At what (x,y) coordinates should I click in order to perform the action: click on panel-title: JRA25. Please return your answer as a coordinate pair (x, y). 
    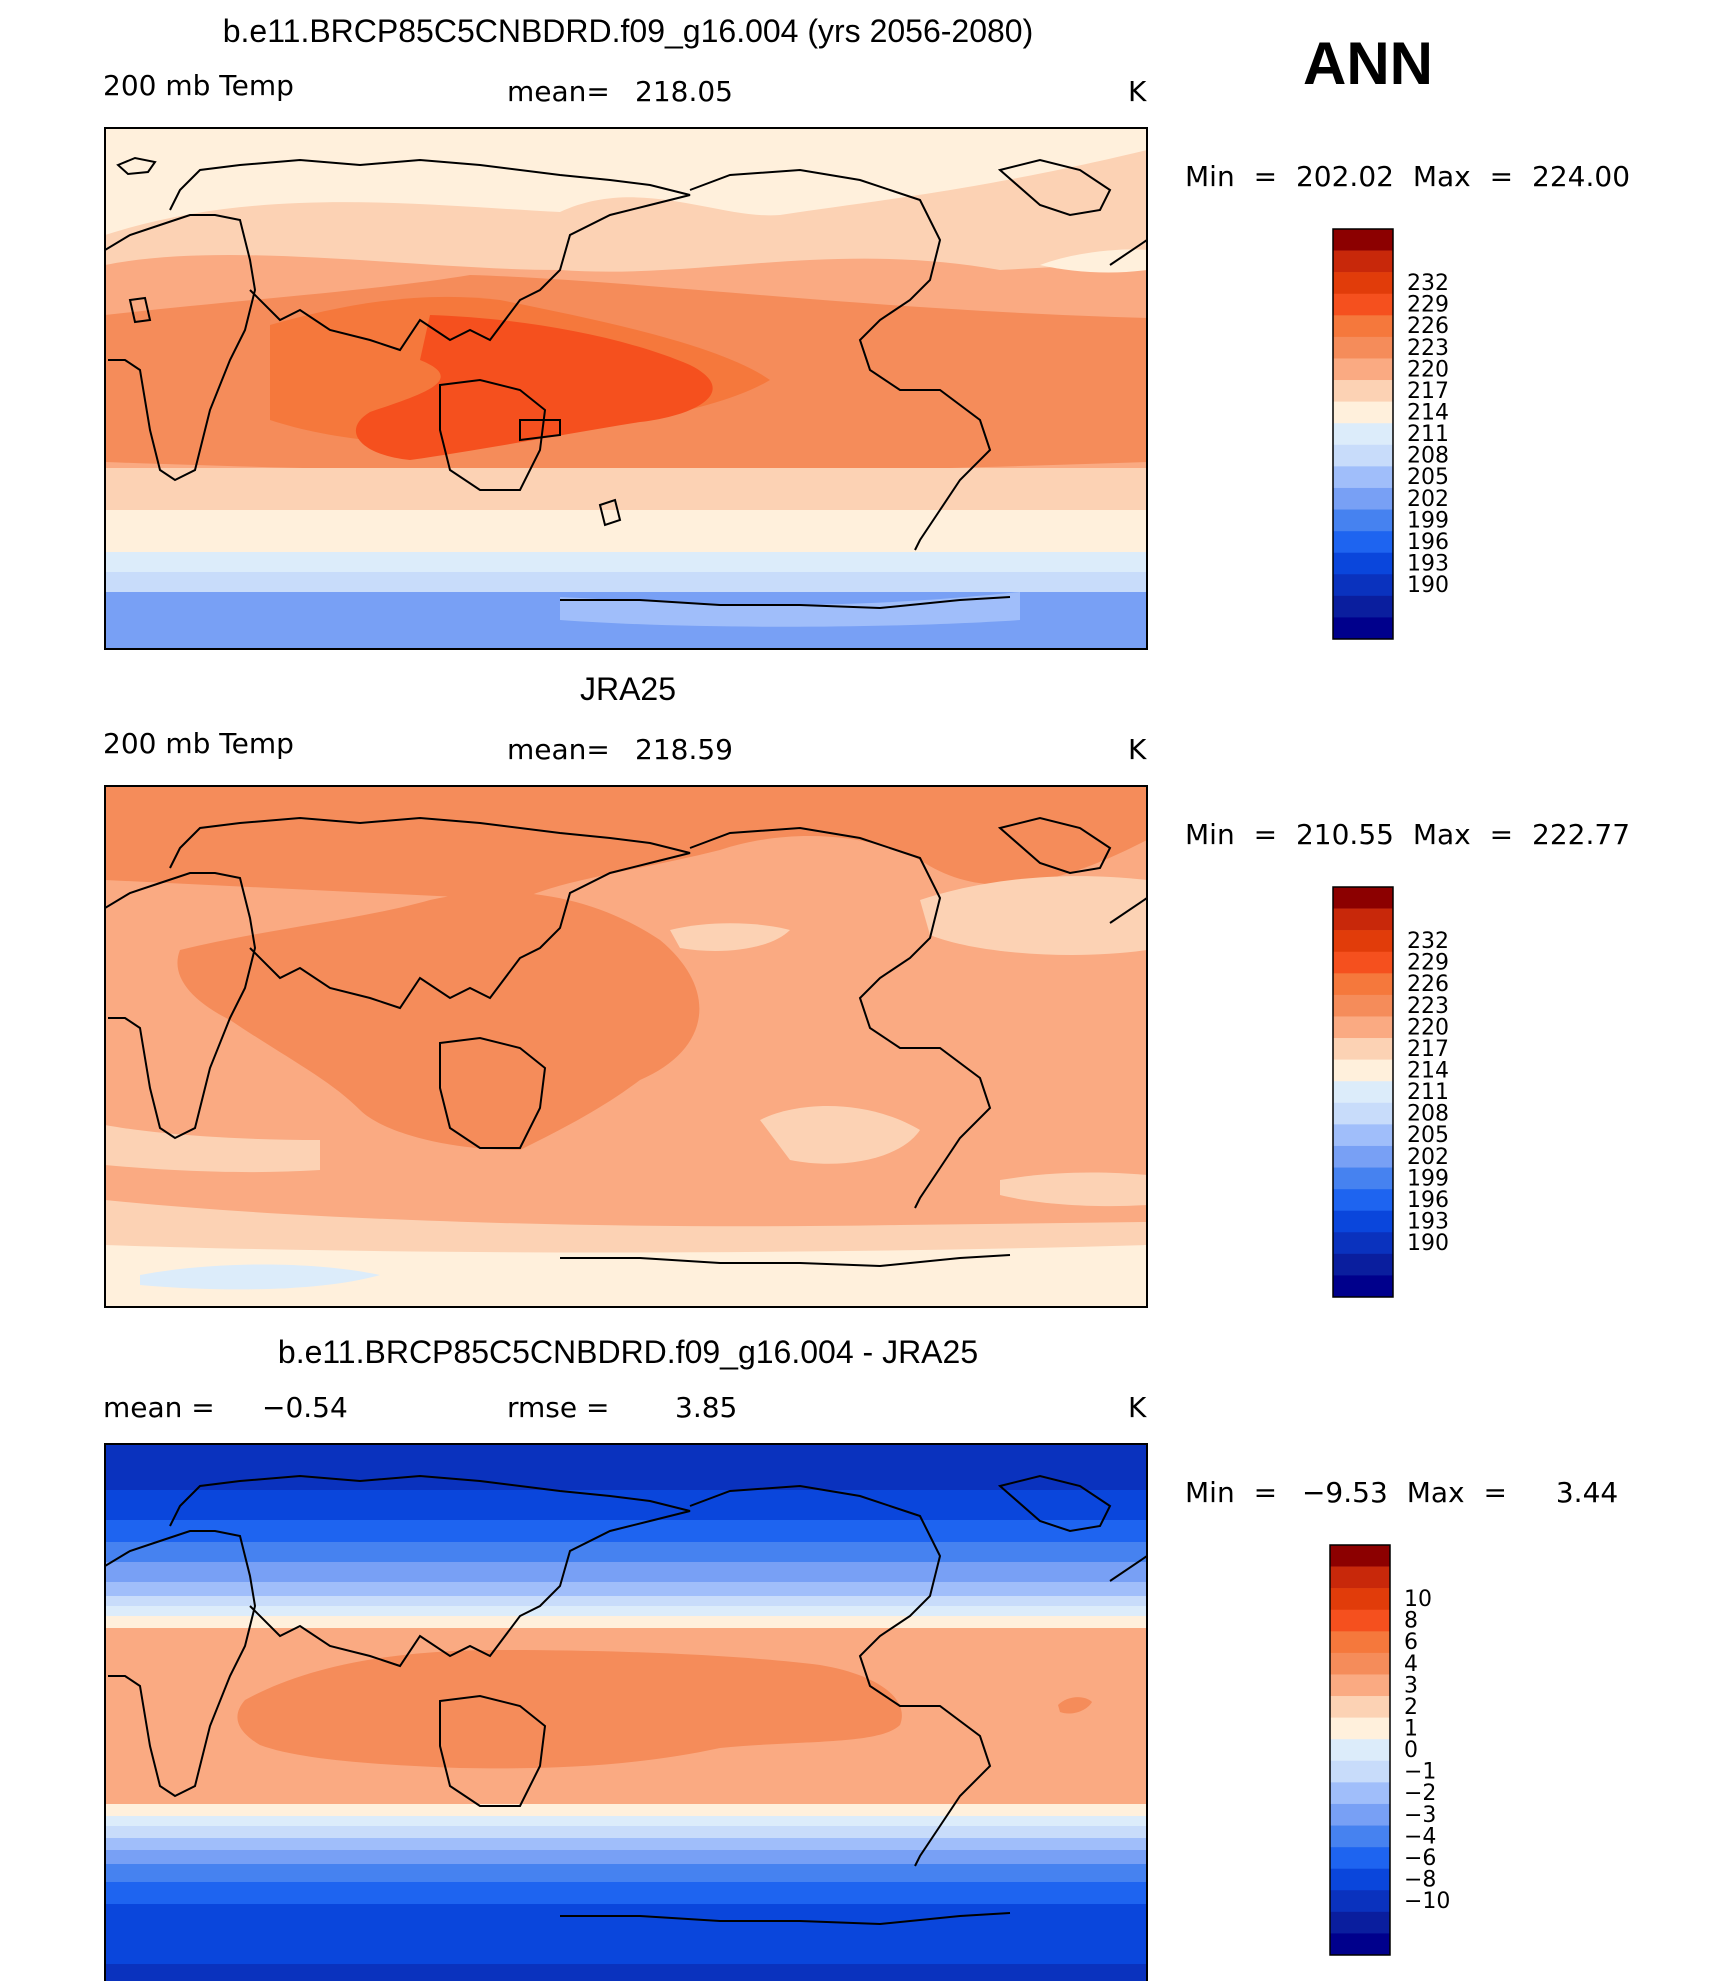
    Looking at the image, I should click on (628, 689).